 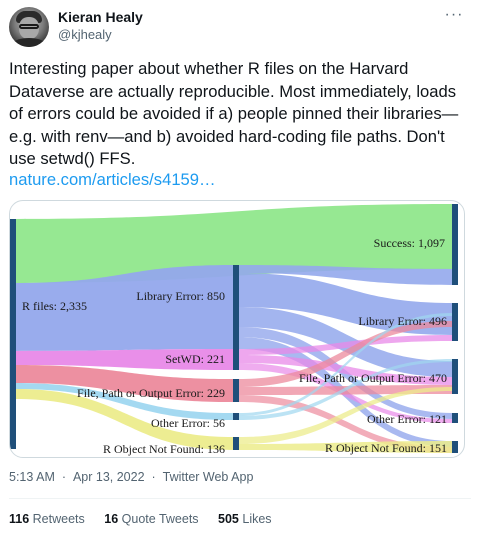 What do you see at coordinates (455, 447) in the screenshot?
I see `node-robj2` at bounding box center [455, 447].